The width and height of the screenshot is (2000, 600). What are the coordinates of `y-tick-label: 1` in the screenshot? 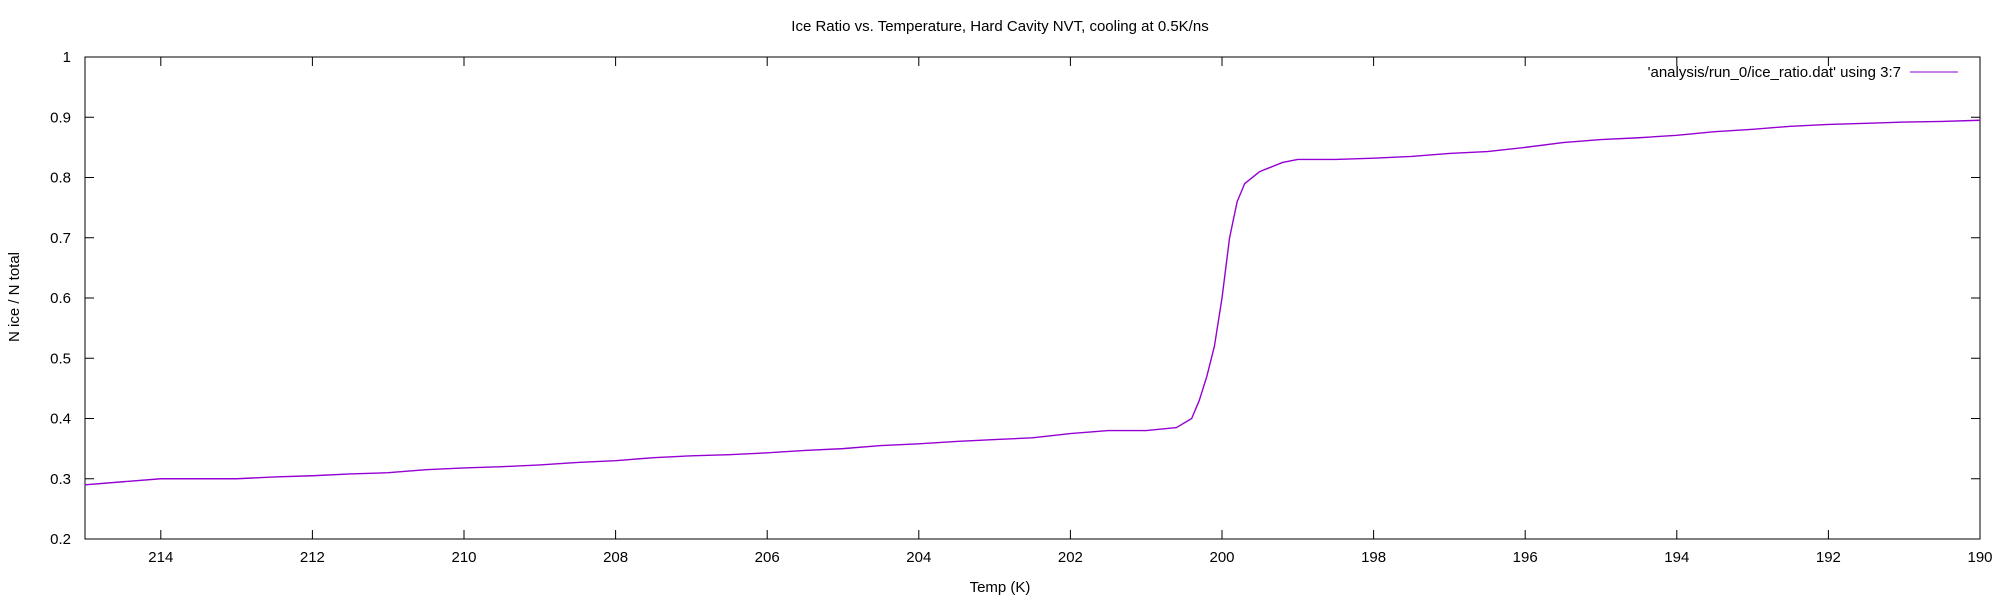 It's located at (67, 57).